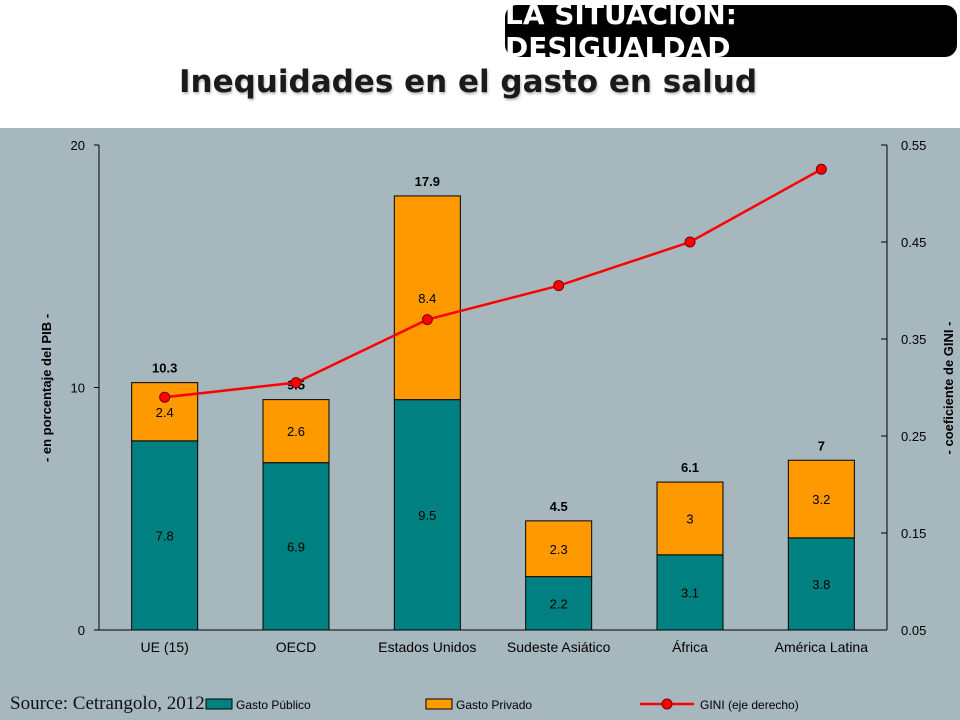 The height and width of the screenshot is (720, 960). I want to click on bar-public-label: 7.8, so click(165, 535).